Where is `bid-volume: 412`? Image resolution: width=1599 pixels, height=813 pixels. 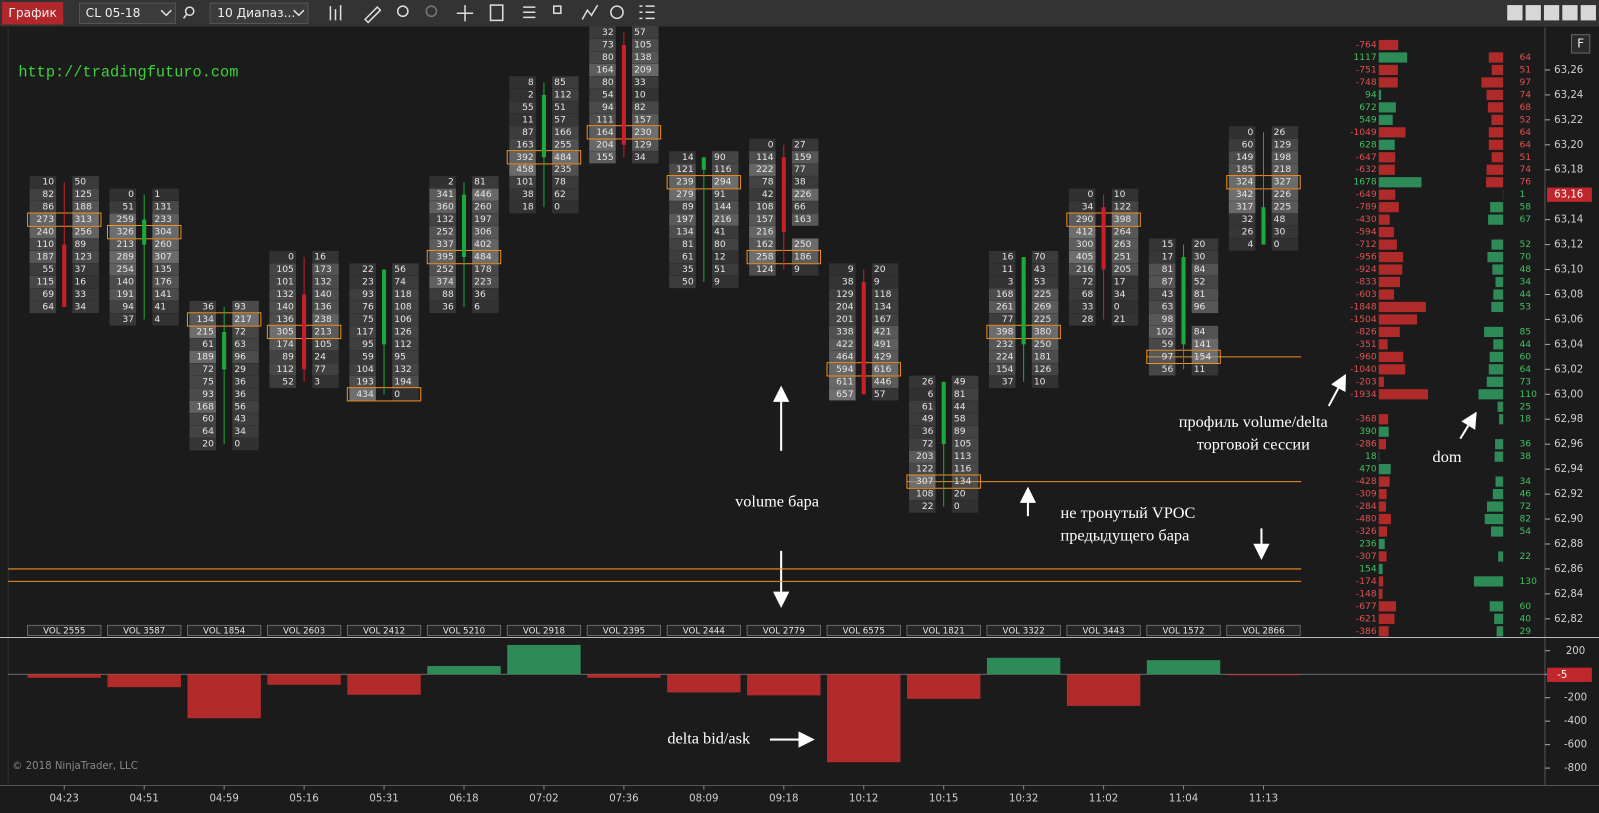 bid-volume: 412 is located at coordinates (1084, 232).